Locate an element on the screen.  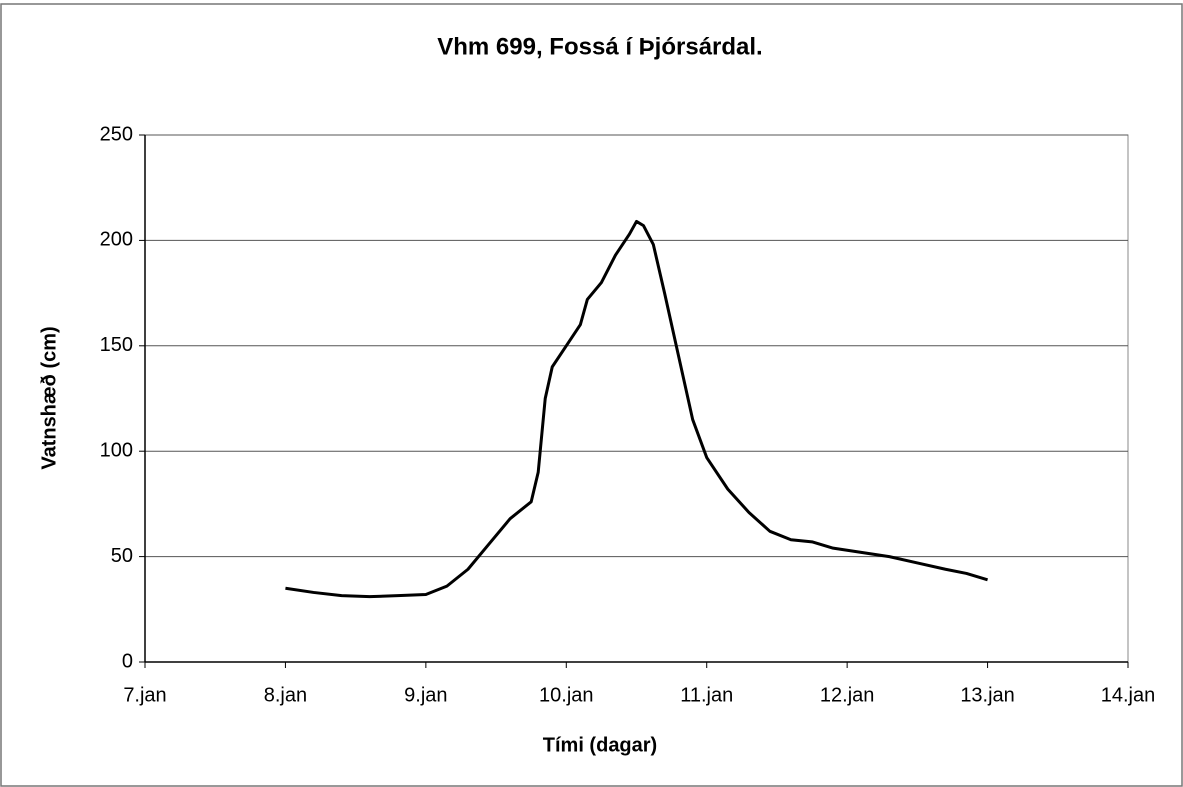
y-tick-label: 100 is located at coordinates (116, 450).